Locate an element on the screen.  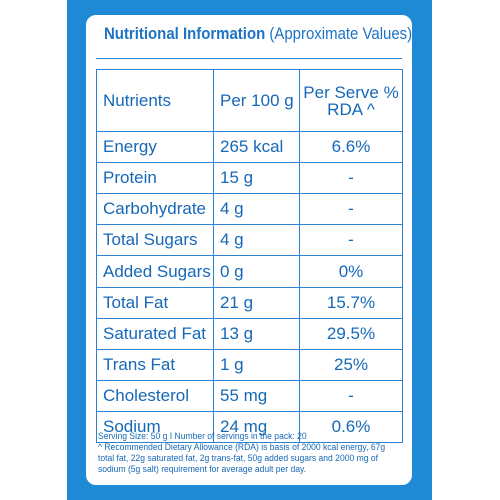
nutrient-name: Added Sugars is located at coordinates (155, 271).